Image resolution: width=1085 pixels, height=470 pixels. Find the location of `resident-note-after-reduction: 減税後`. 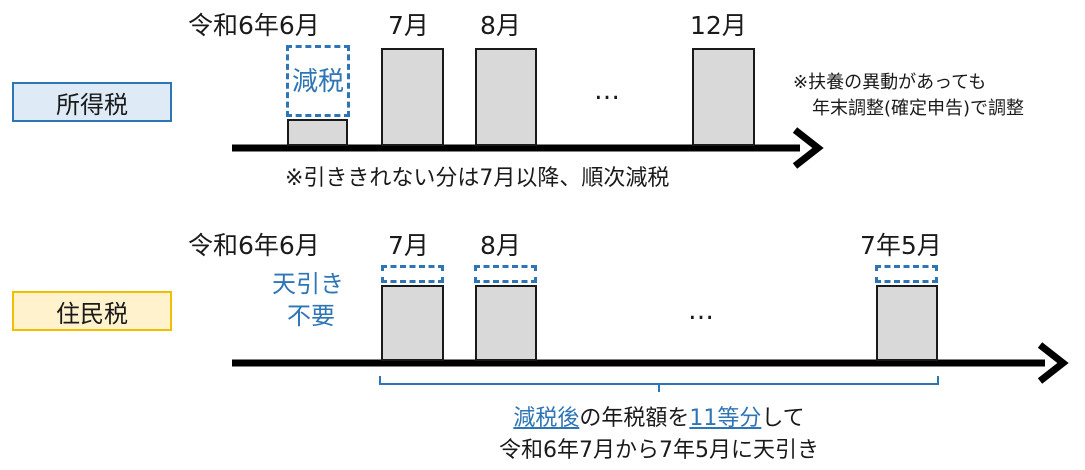

resident-note-after-reduction: 減税後 is located at coordinates (546, 418).